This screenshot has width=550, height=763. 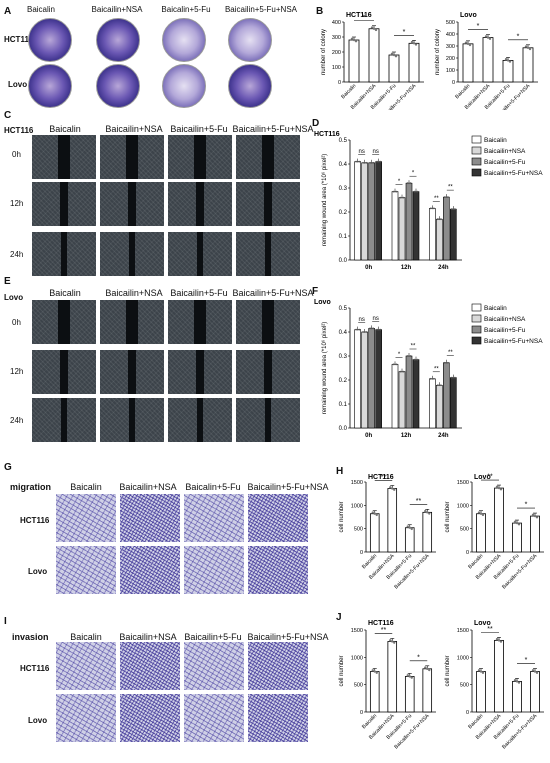 What do you see at coordinates (463, 506) in the screenshot?
I see `y-tick-label: 1000` at bounding box center [463, 506].